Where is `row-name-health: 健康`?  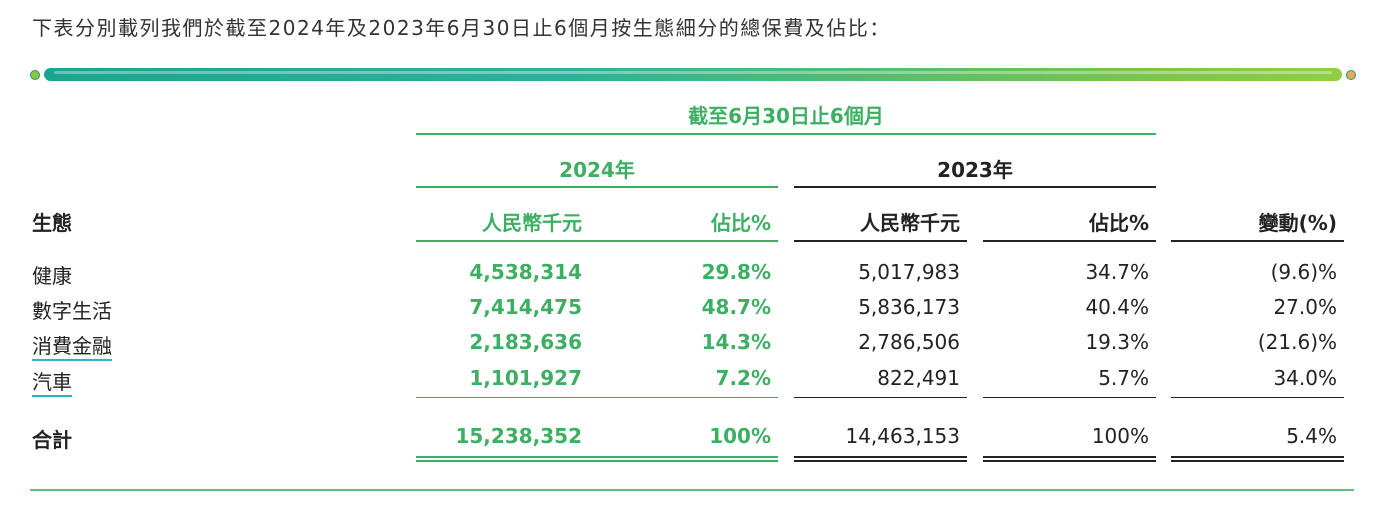
row-name-health: 健康 is located at coordinates (52, 276).